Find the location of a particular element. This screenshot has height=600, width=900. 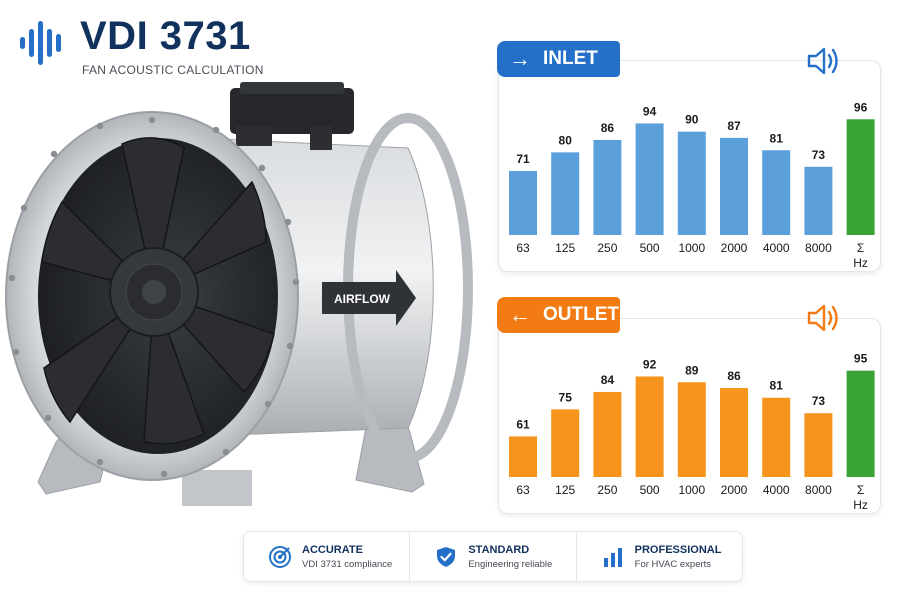

feature-accurate: ACCURATE VDI 3731 compliance is located at coordinates (326, 556).